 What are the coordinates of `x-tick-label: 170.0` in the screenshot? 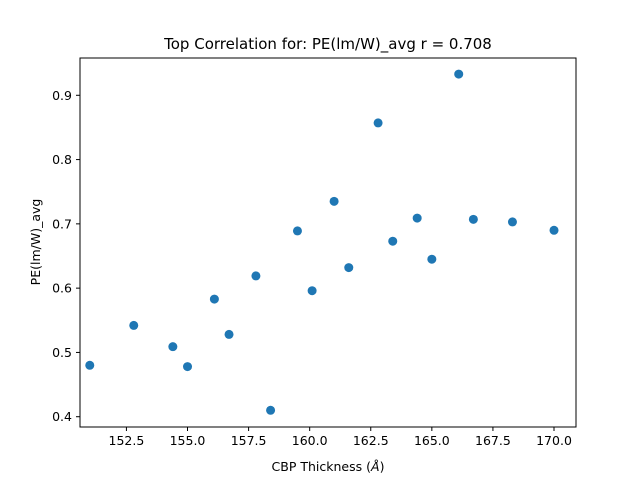 It's located at (554, 440).